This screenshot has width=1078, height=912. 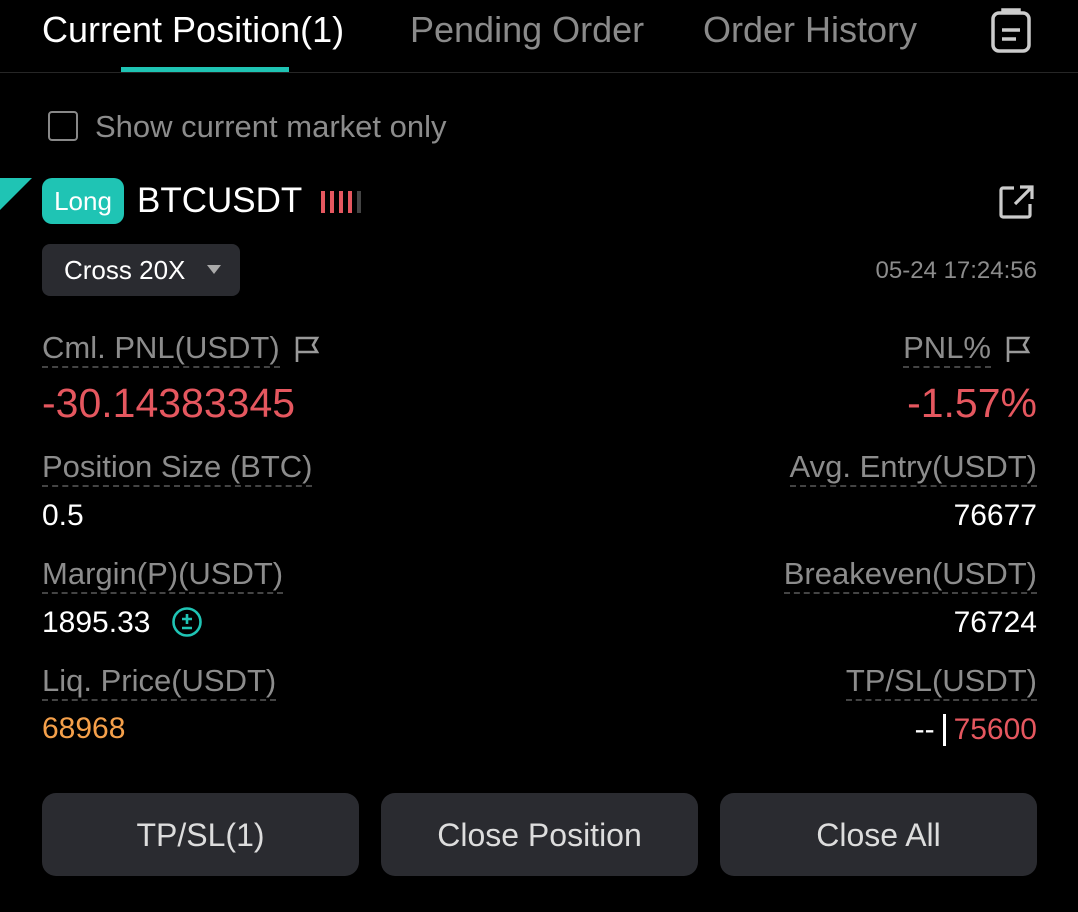 What do you see at coordinates (159, 683) in the screenshot?
I see `liq-label: Liq. Price(USDT)` at bounding box center [159, 683].